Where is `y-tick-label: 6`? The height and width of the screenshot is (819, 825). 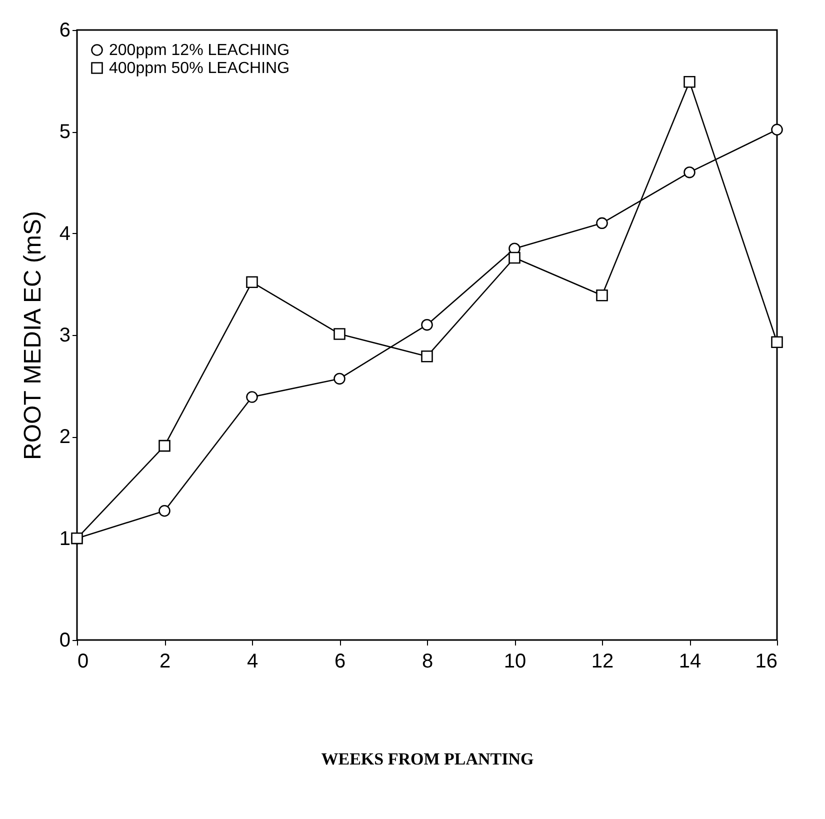
y-tick-label: 6 is located at coordinates (64, 31).